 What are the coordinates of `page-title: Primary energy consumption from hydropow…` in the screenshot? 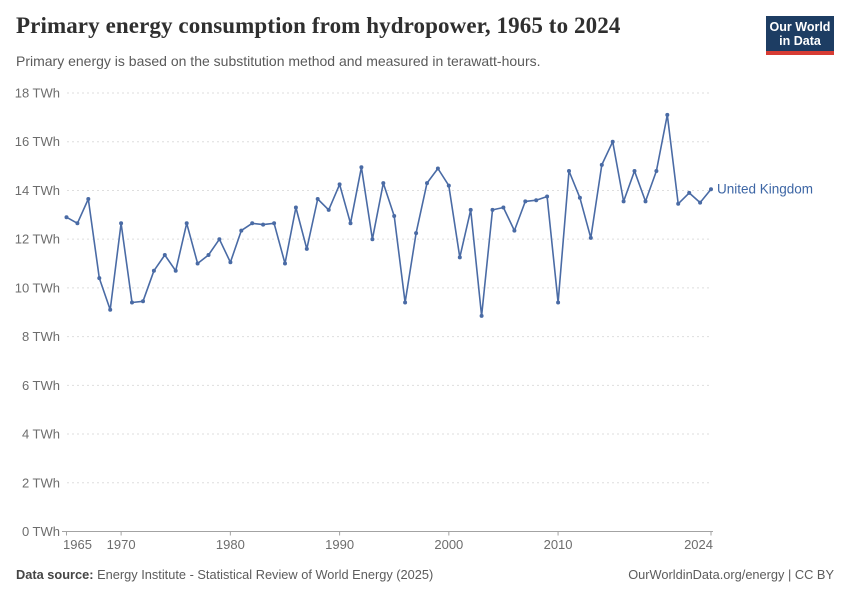 It's located at (318, 25).